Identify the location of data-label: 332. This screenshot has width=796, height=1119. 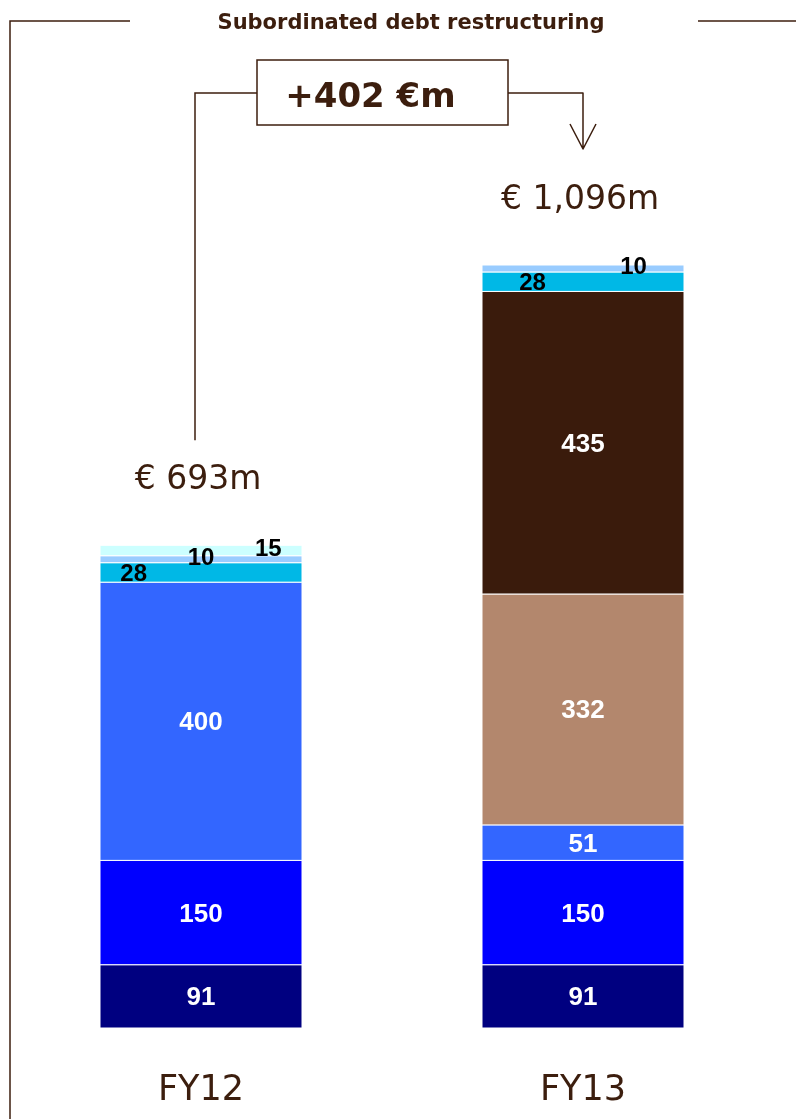
(583, 709).